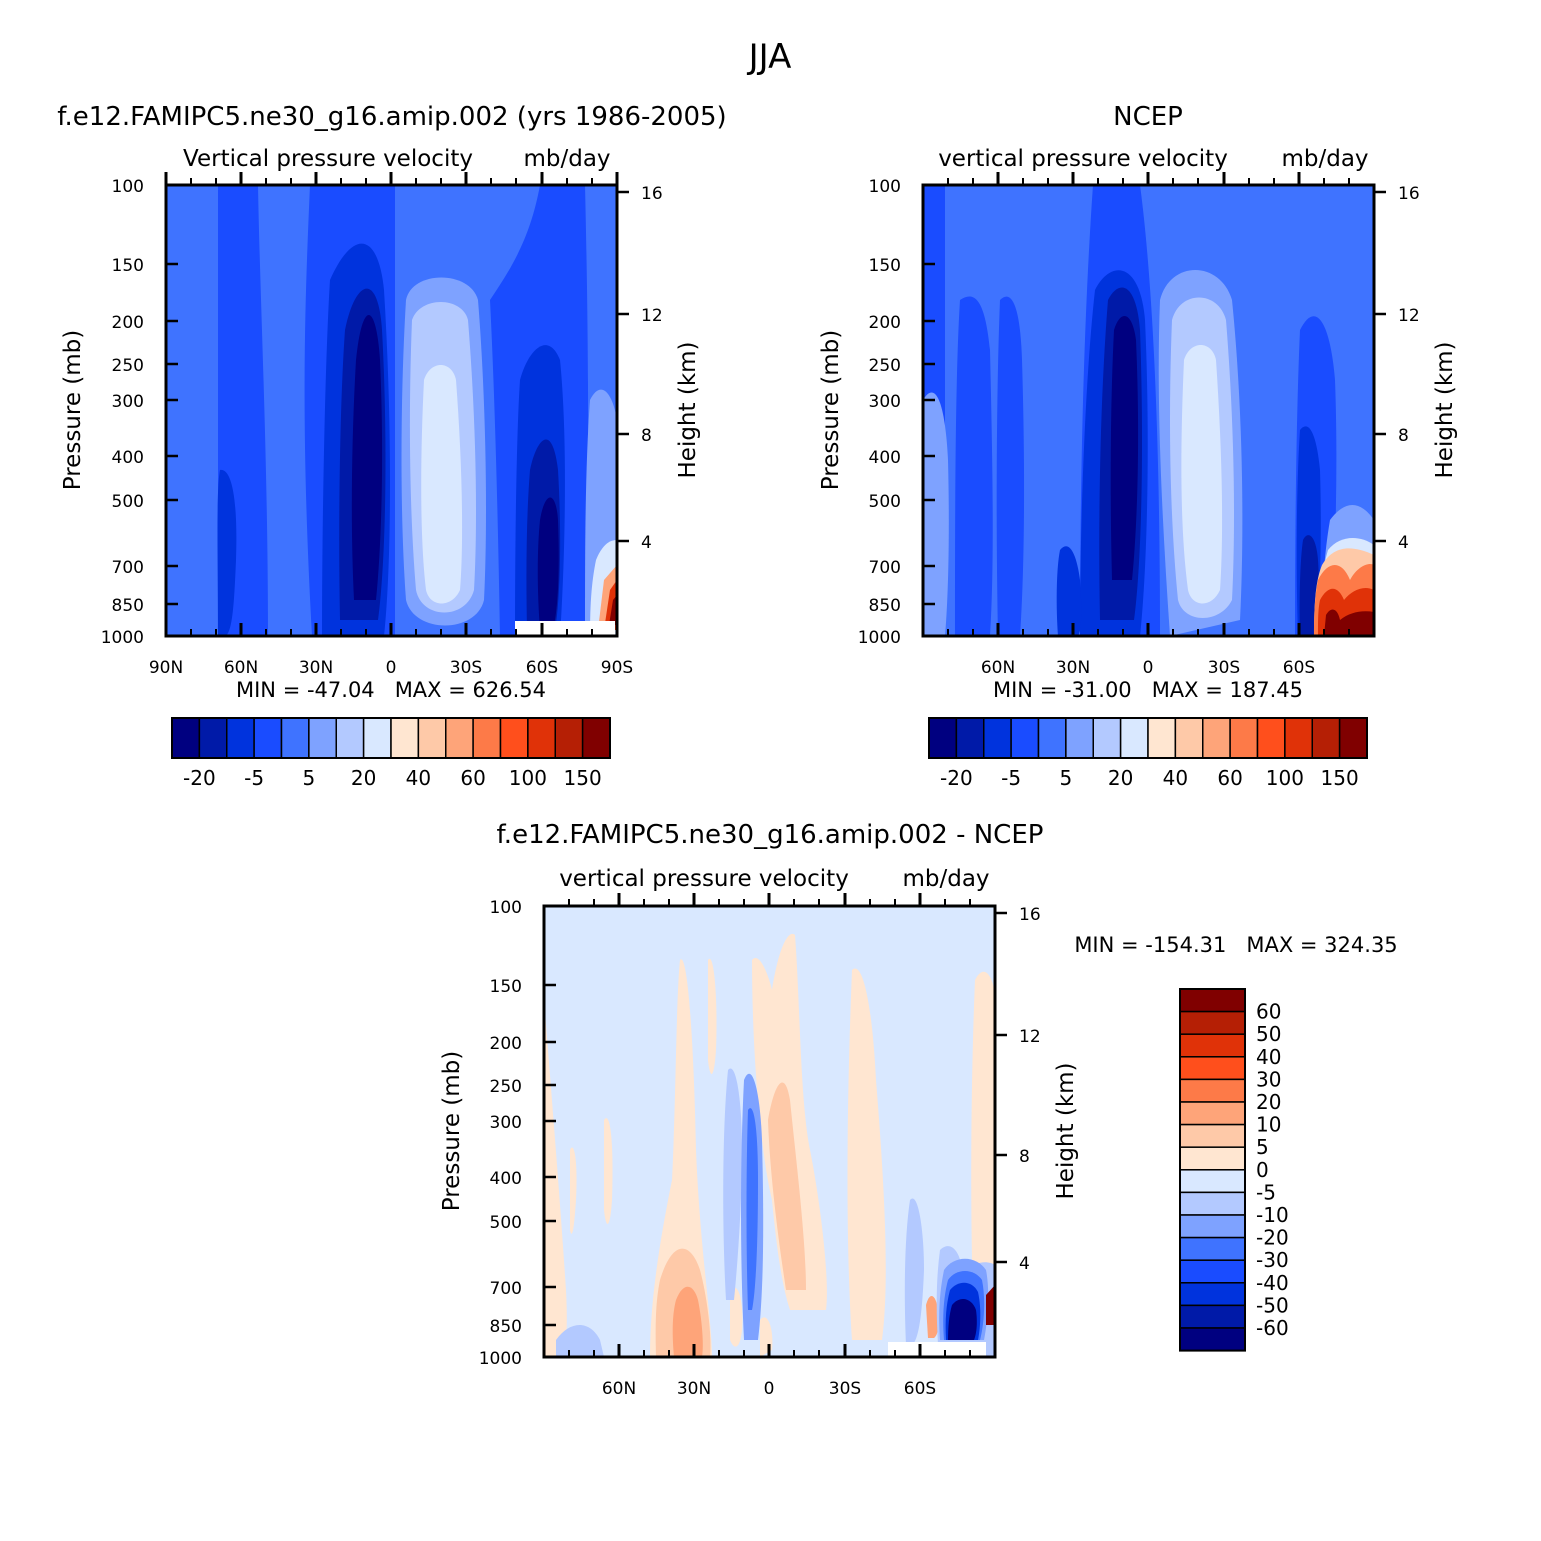 This screenshot has width=1541, height=1541. Describe the element at coordinates (704, 879) in the screenshot. I see `panel-subtitle-left: vertical pressure velocity` at that location.